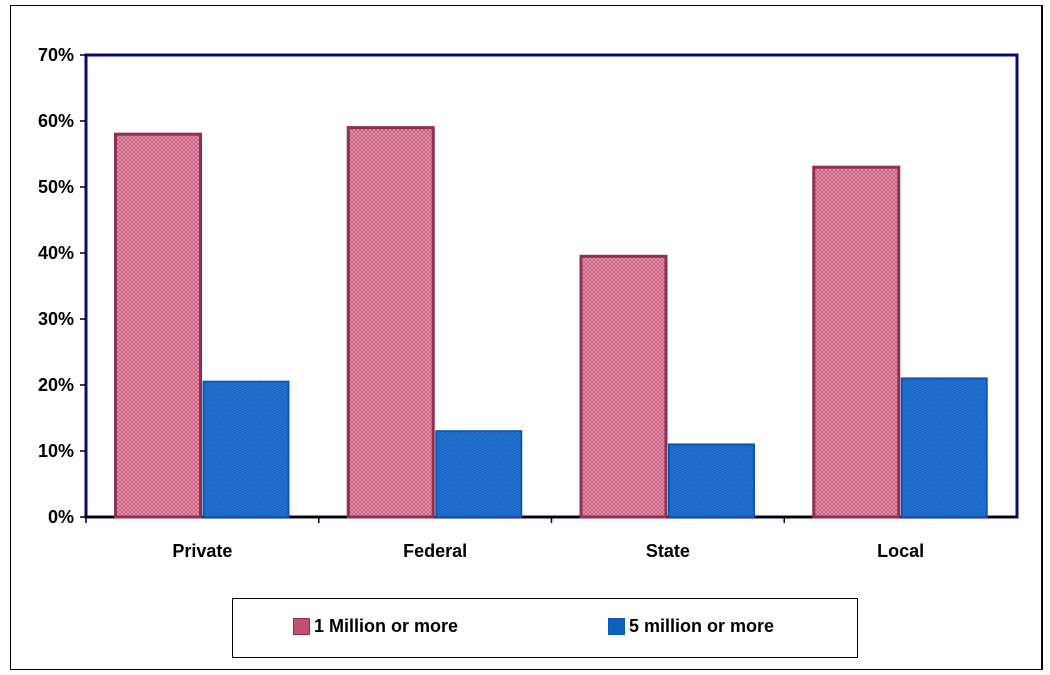  What do you see at coordinates (856, 342) in the screenshot?
I see `bar-series-1-local` at bounding box center [856, 342].